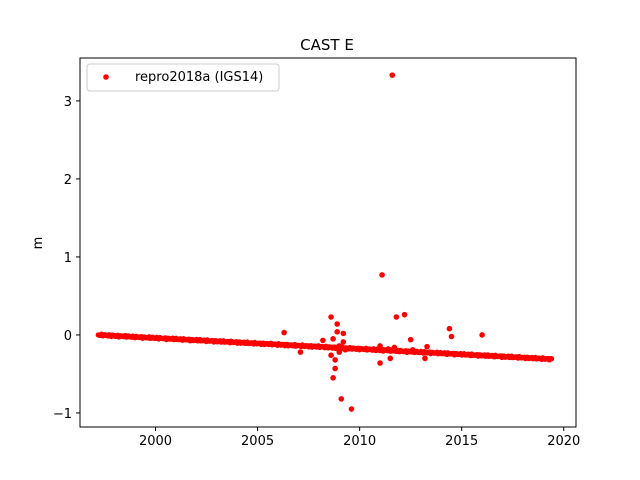  What do you see at coordinates (38, 243) in the screenshot?
I see `y-axis-label: m` at bounding box center [38, 243].